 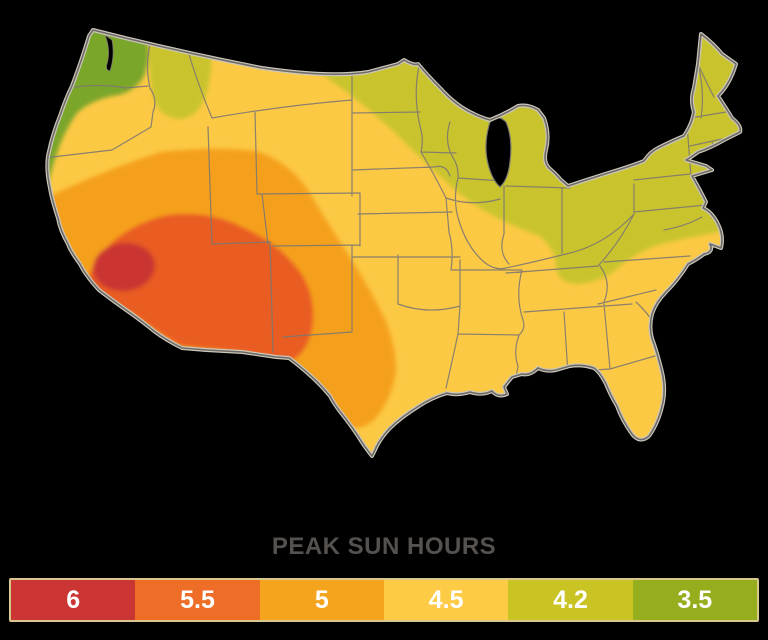 I want to click on legend-item-4-5: 4.5, so click(x=446, y=600).